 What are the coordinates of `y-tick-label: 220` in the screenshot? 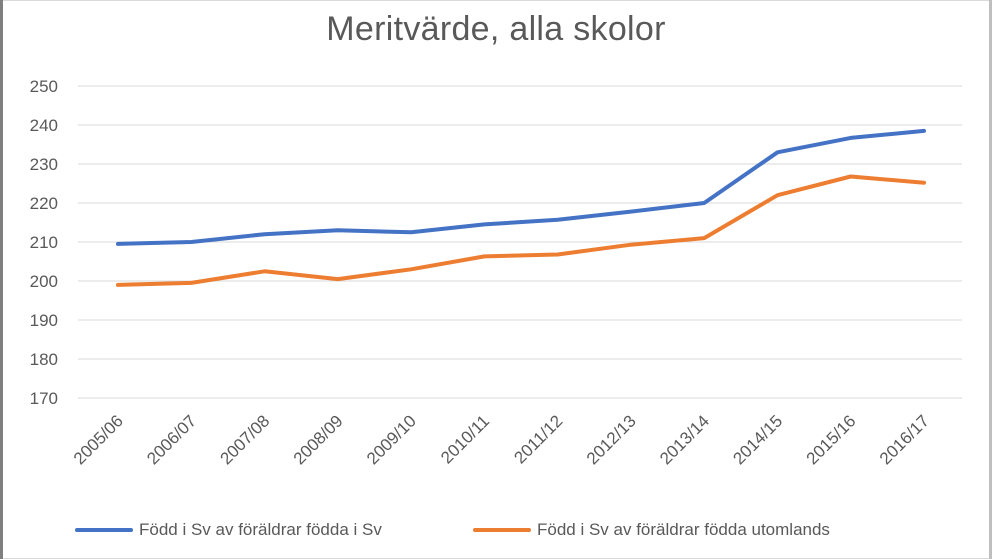 It's located at (44, 203).